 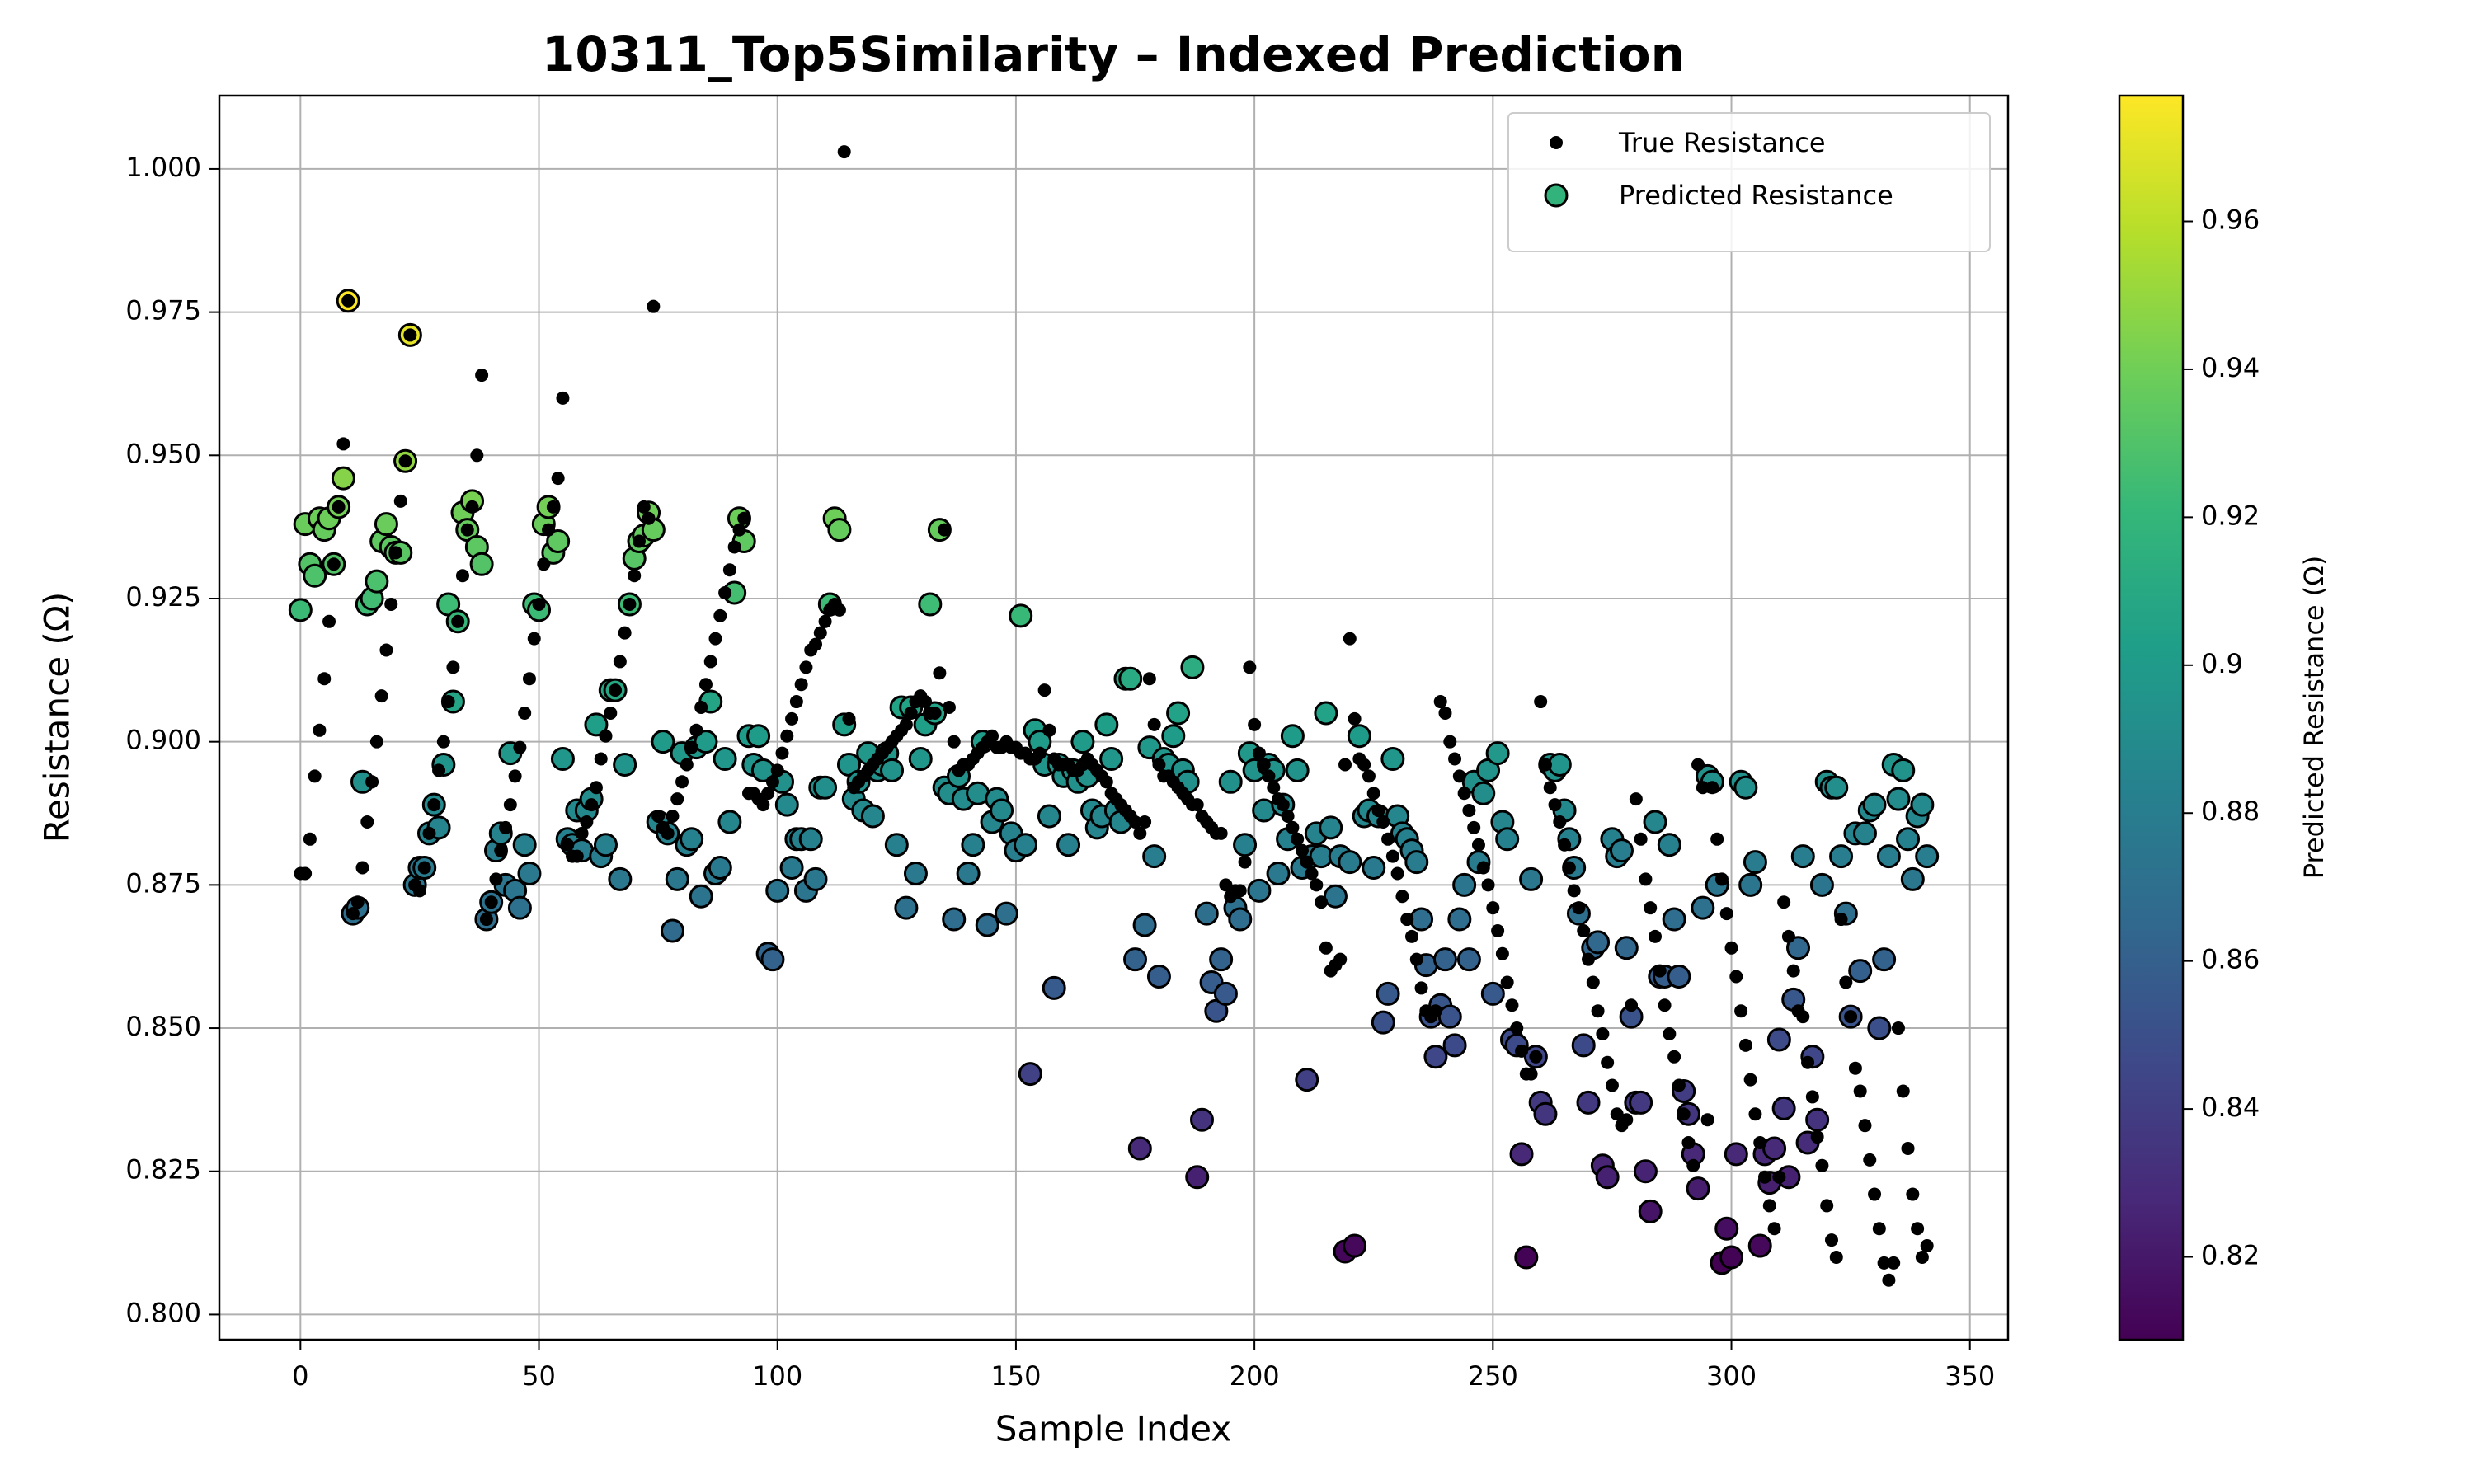 I want to click on legend-box, so click(x=1749, y=182).